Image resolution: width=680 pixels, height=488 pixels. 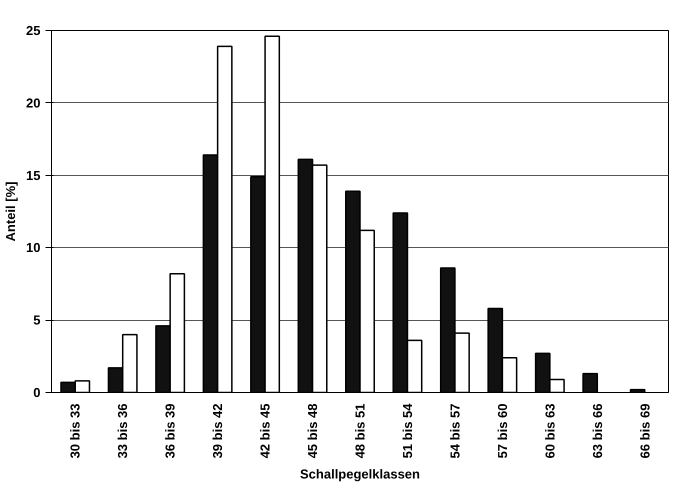 I want to click on x-tick-label: 51 bis 54, so click(x=407, y=430).